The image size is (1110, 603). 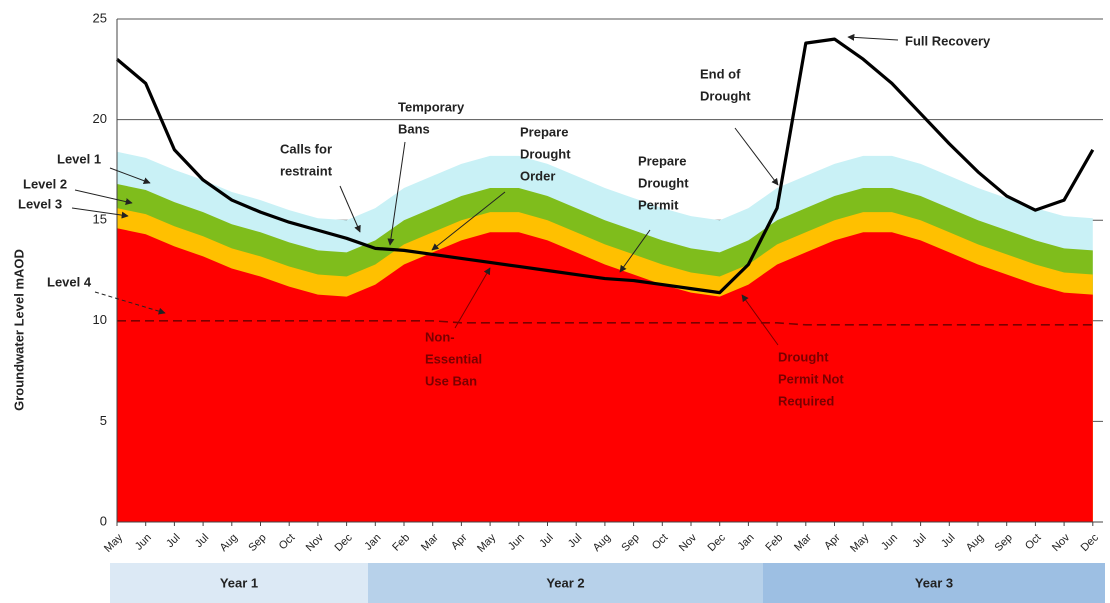 What do you see at coordinates (948, 40) in the screenshot?
I see `annotation: Full Recovery` at bounding box center [948, 40].